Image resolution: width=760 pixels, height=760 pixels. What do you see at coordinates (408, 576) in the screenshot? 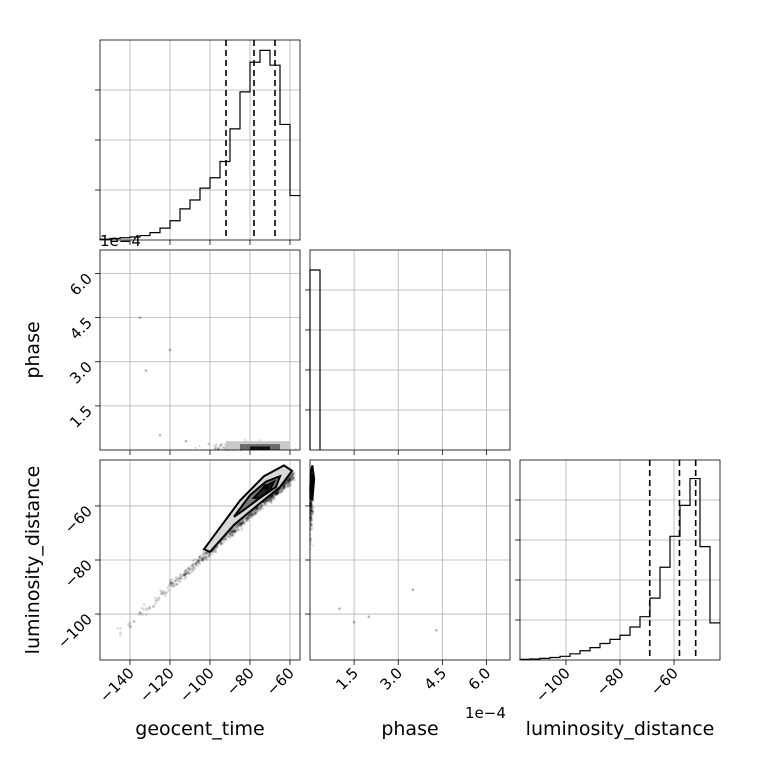
I see `panel-luminosity-distance-vs-phase: 1.5 3.0 4.5 6.0` at bounding box center [408, 576].